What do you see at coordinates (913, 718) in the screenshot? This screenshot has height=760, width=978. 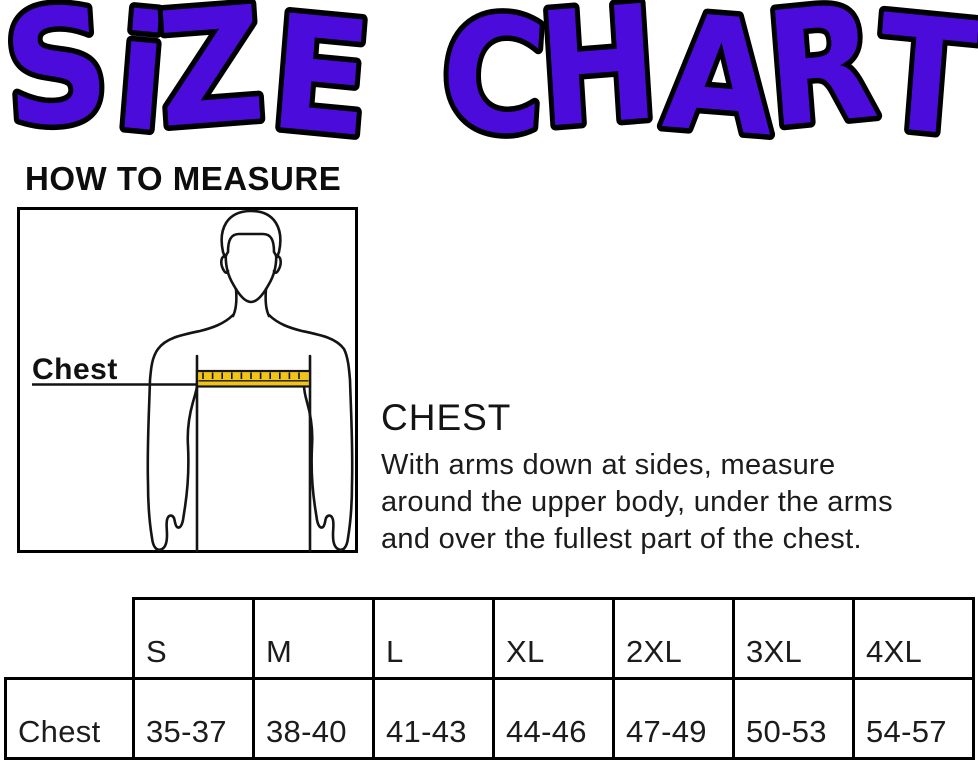 I see `chest-value-4xl: 54-57` at bounding box center [913, 718].